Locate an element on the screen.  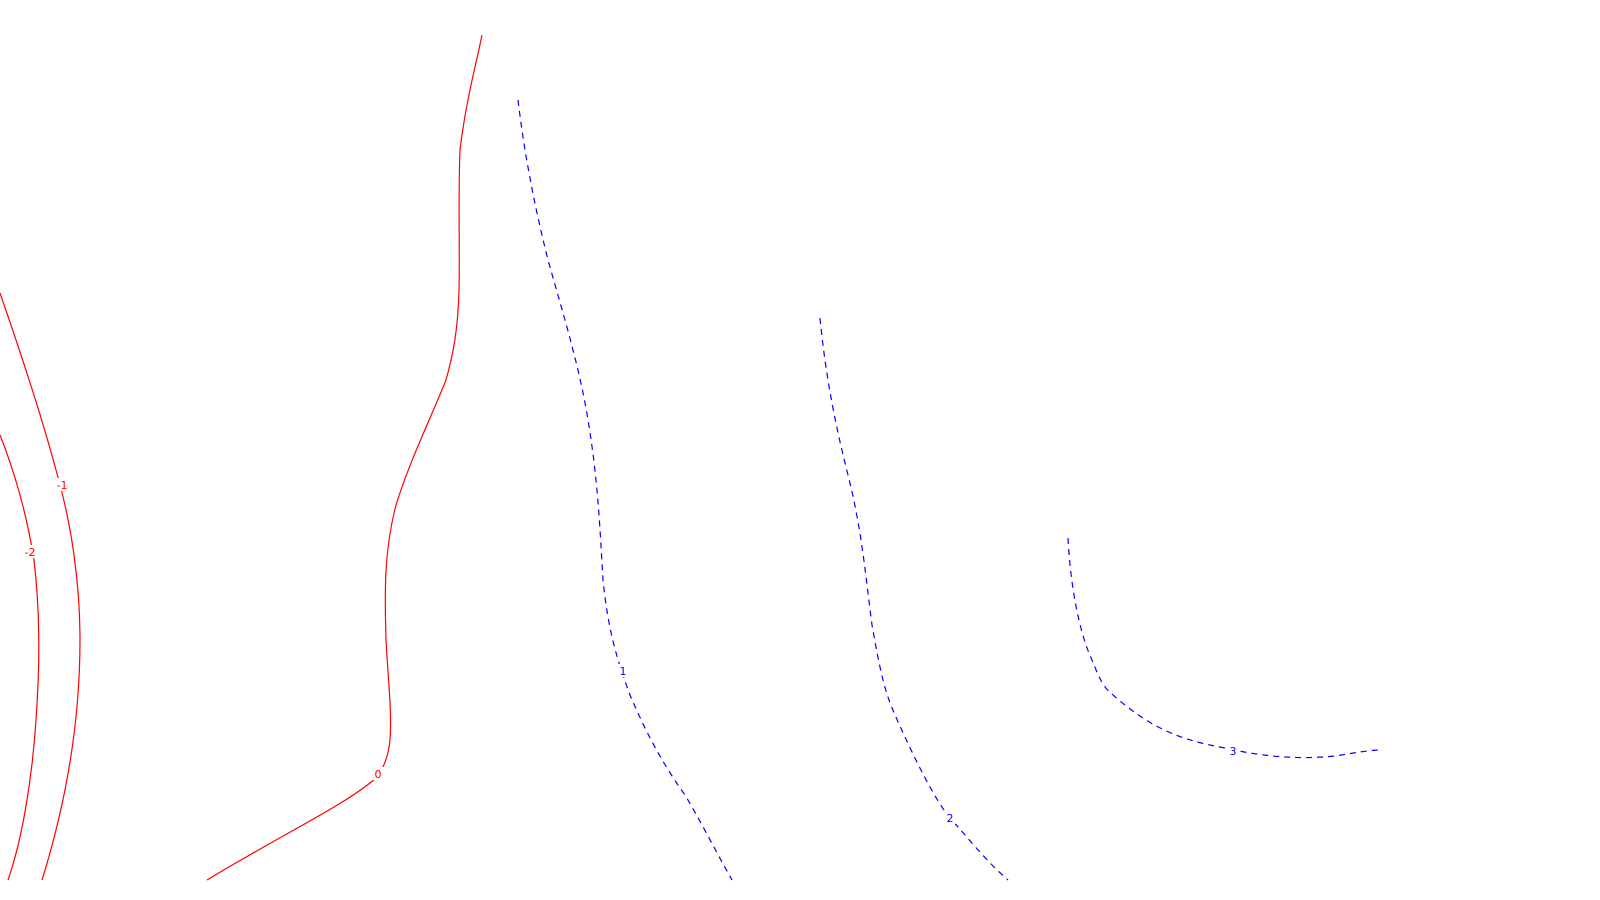
contour-line-neg1 is located at coordinates (40, 586).